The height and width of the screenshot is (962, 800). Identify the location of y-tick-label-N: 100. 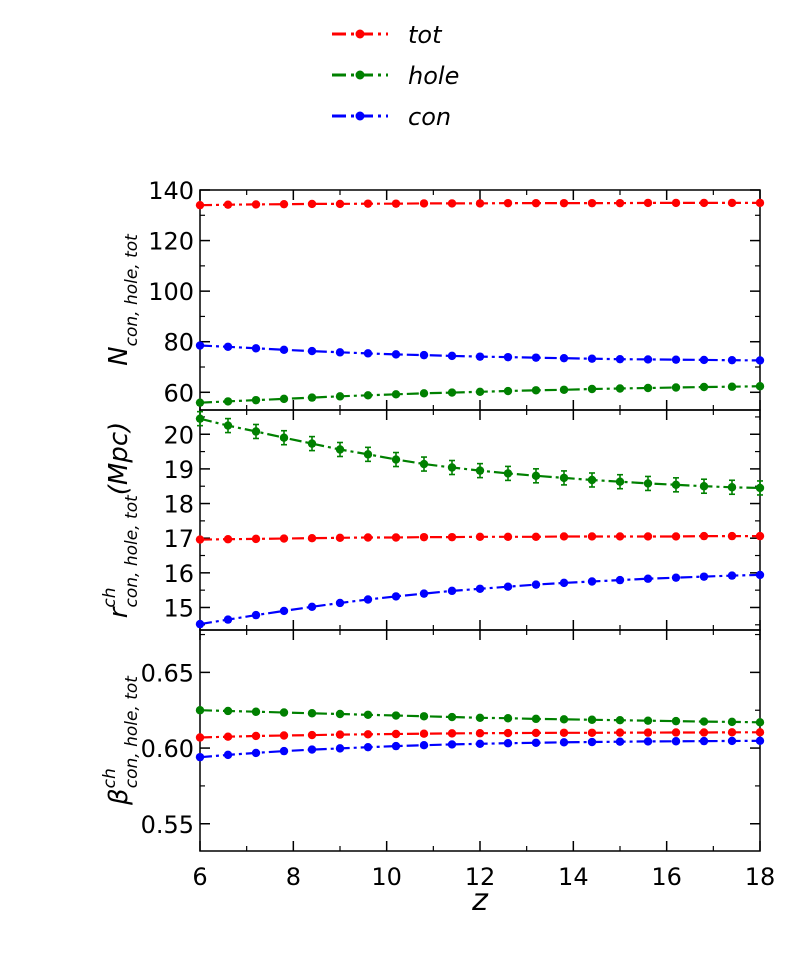
(171, 292).